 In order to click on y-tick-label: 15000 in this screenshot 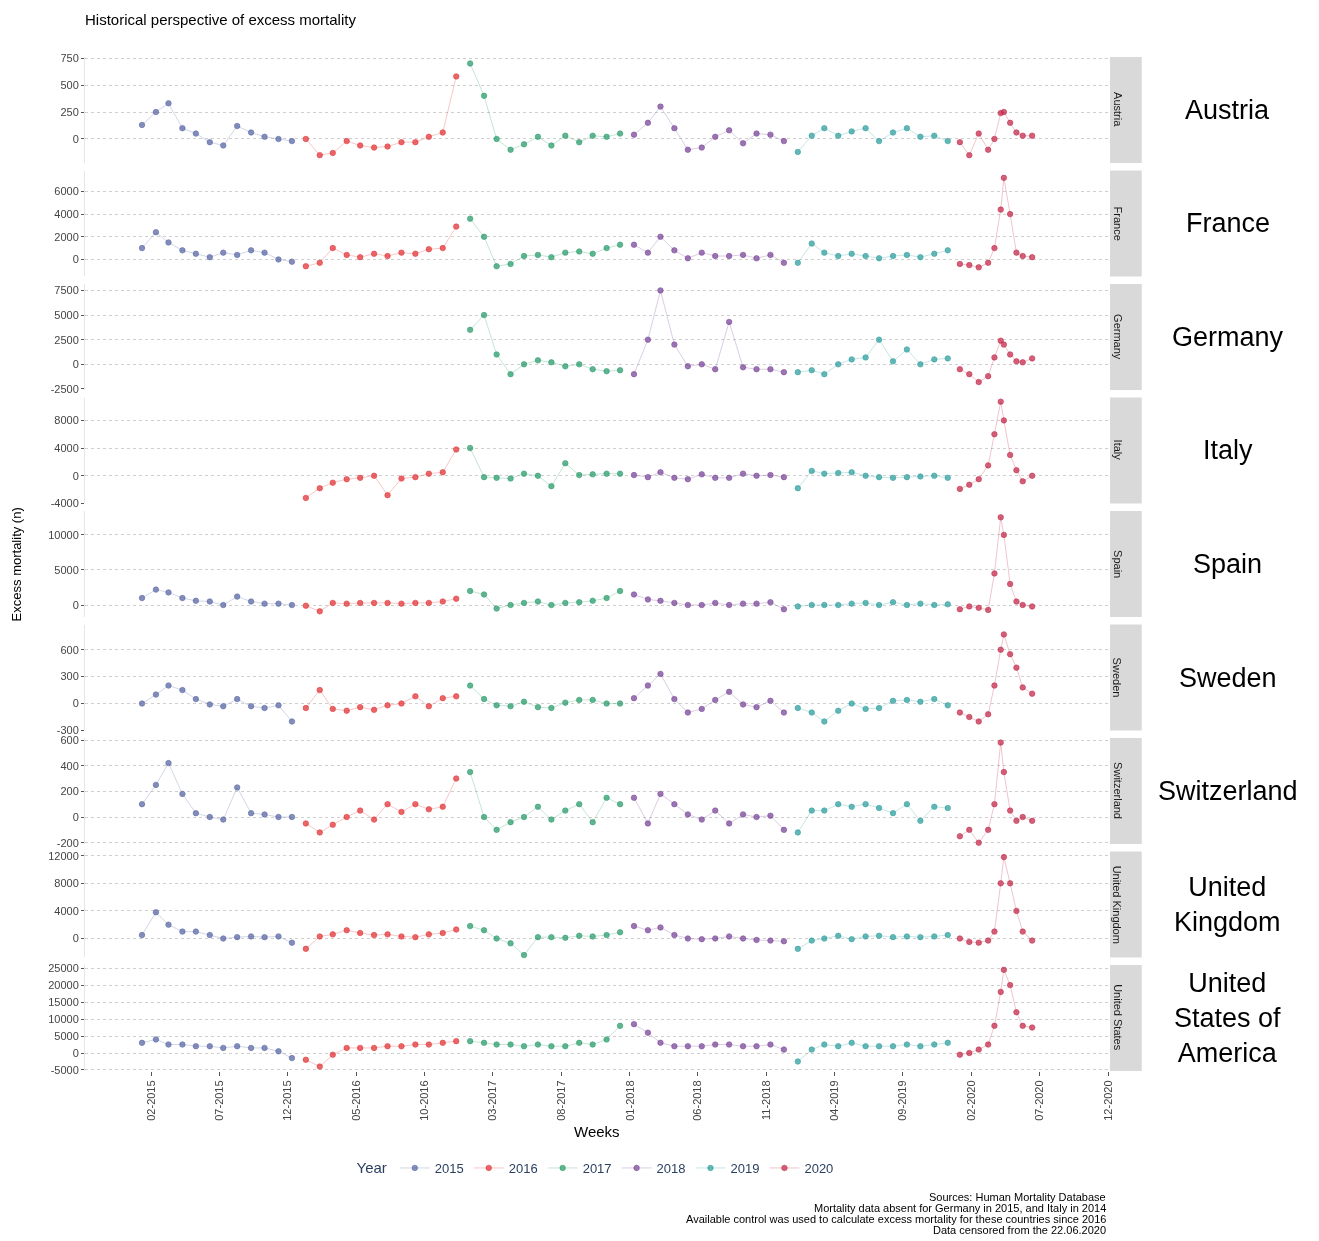, I will do `click(63, 1001)`.